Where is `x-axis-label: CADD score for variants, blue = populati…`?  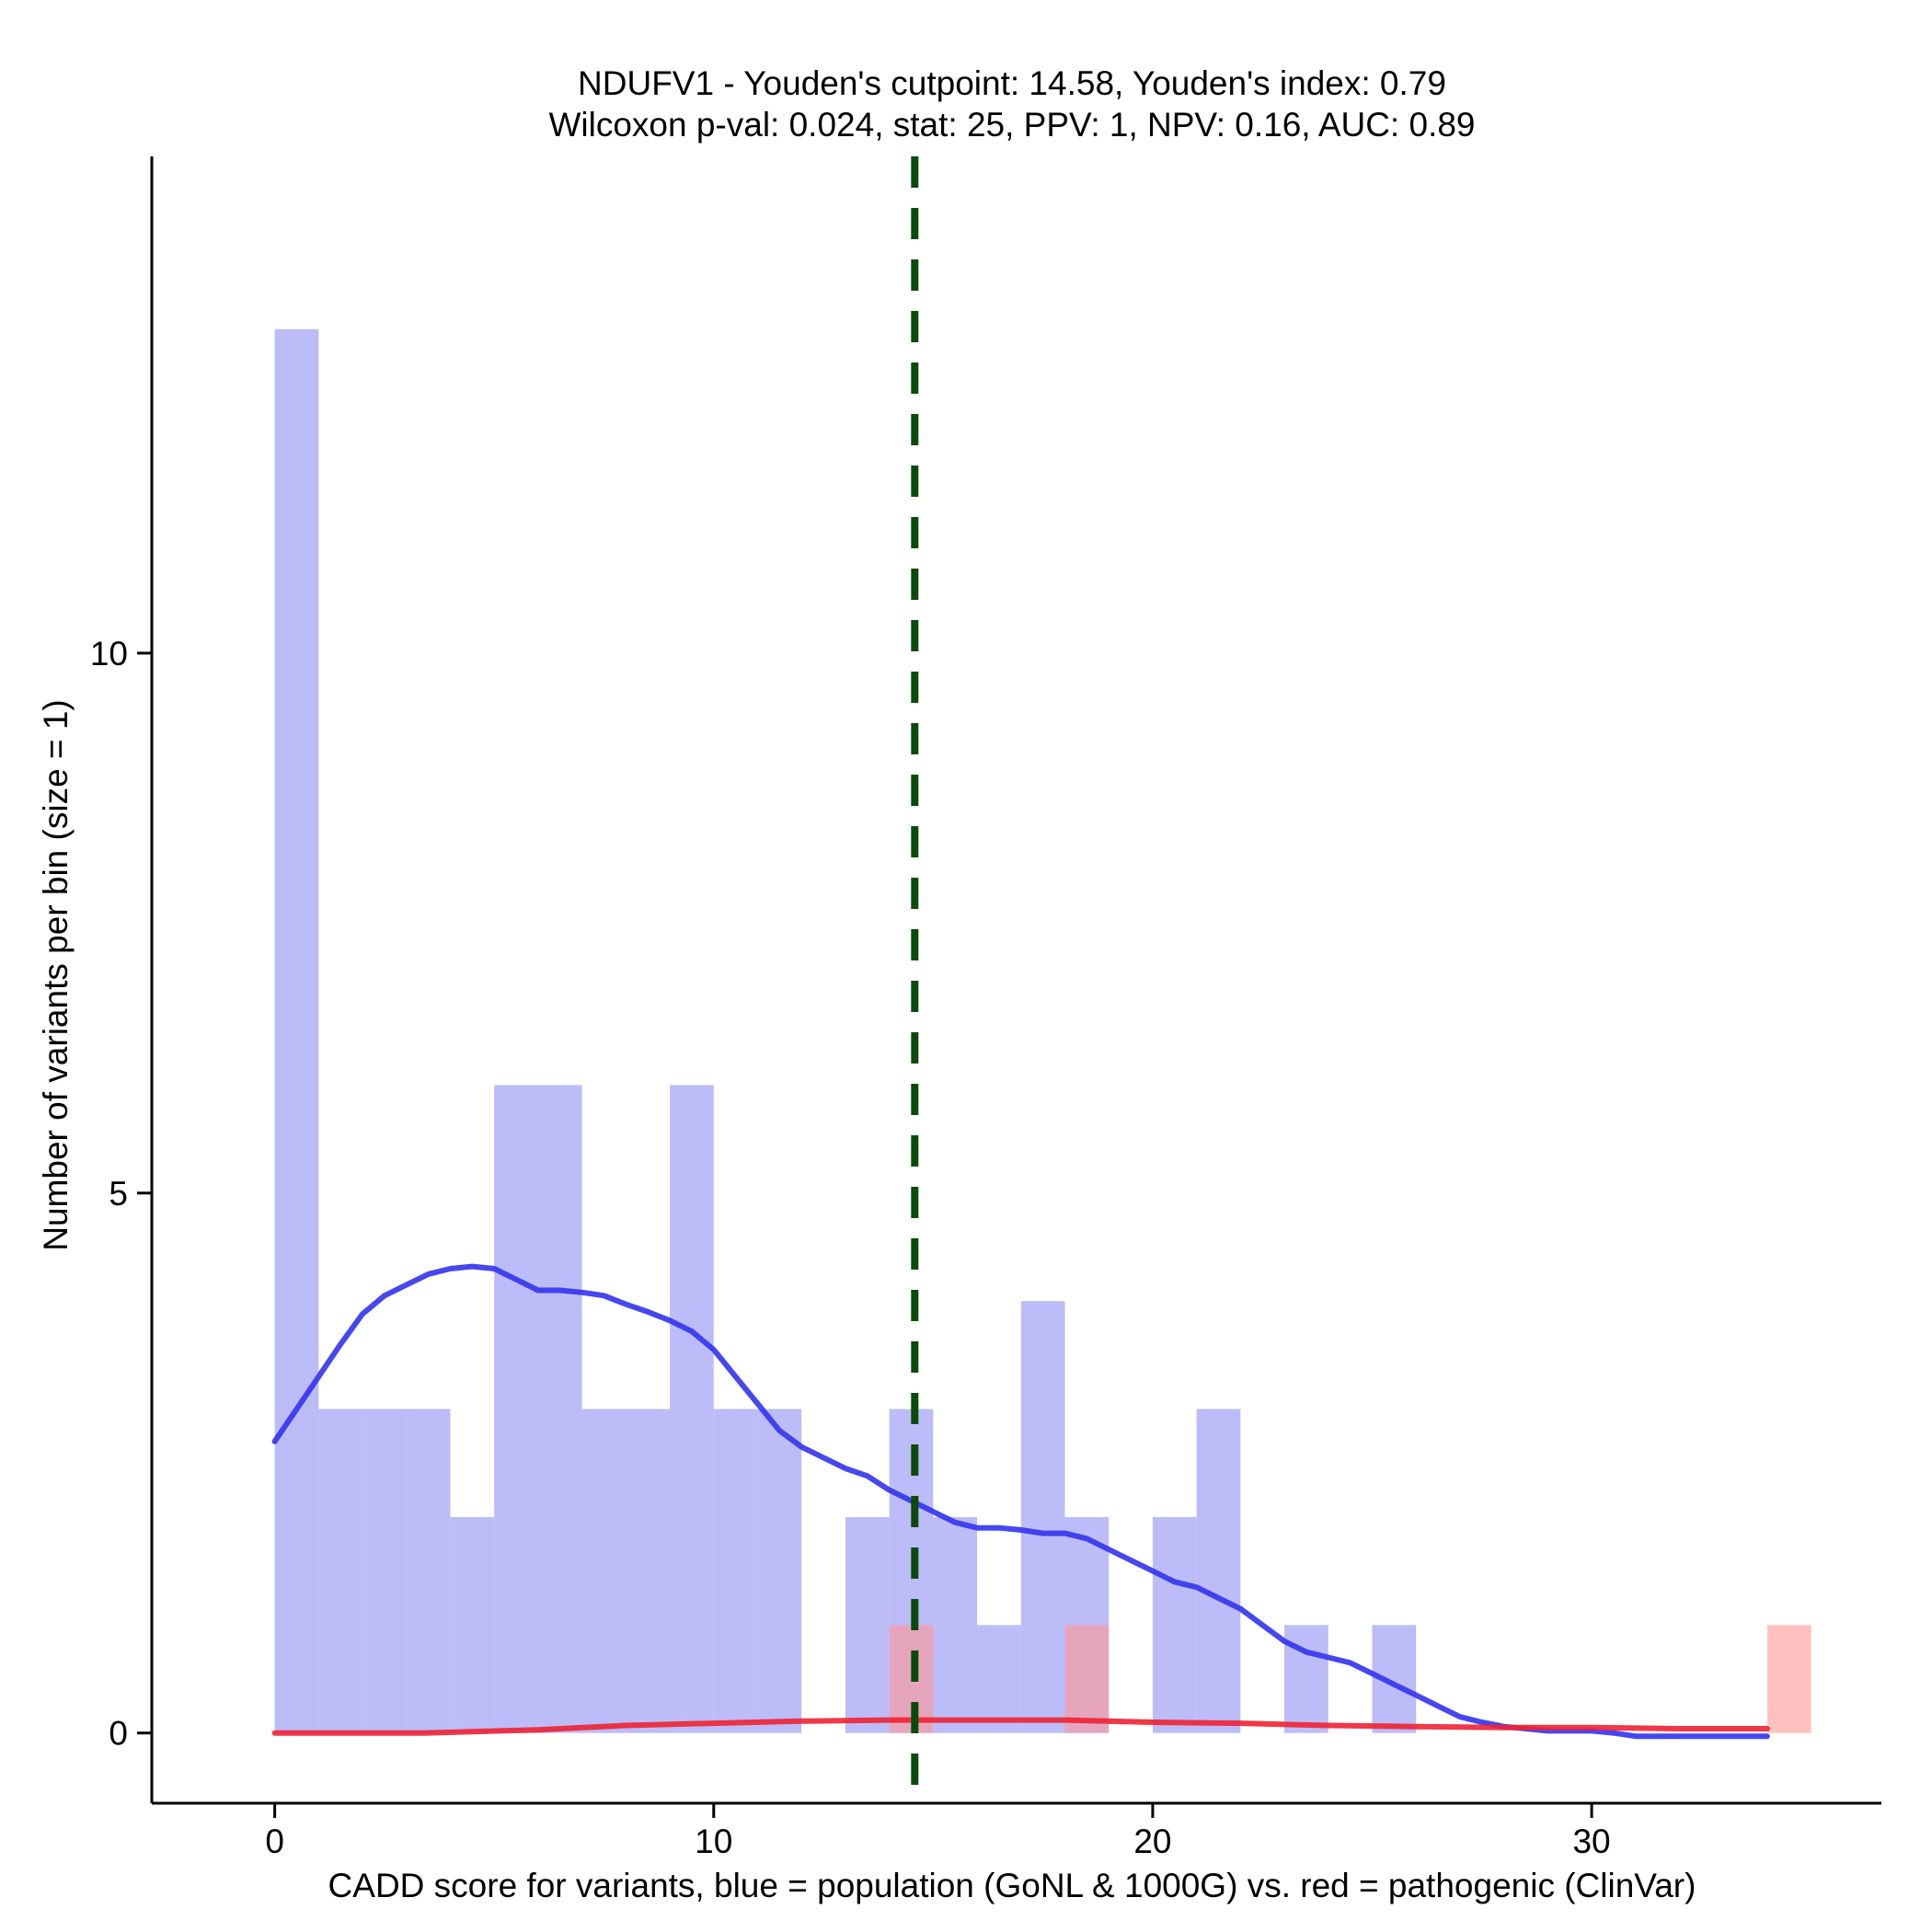 x-axis-label: CADD score for variants, blue = populati… is located at coordinates (1012, 1886).